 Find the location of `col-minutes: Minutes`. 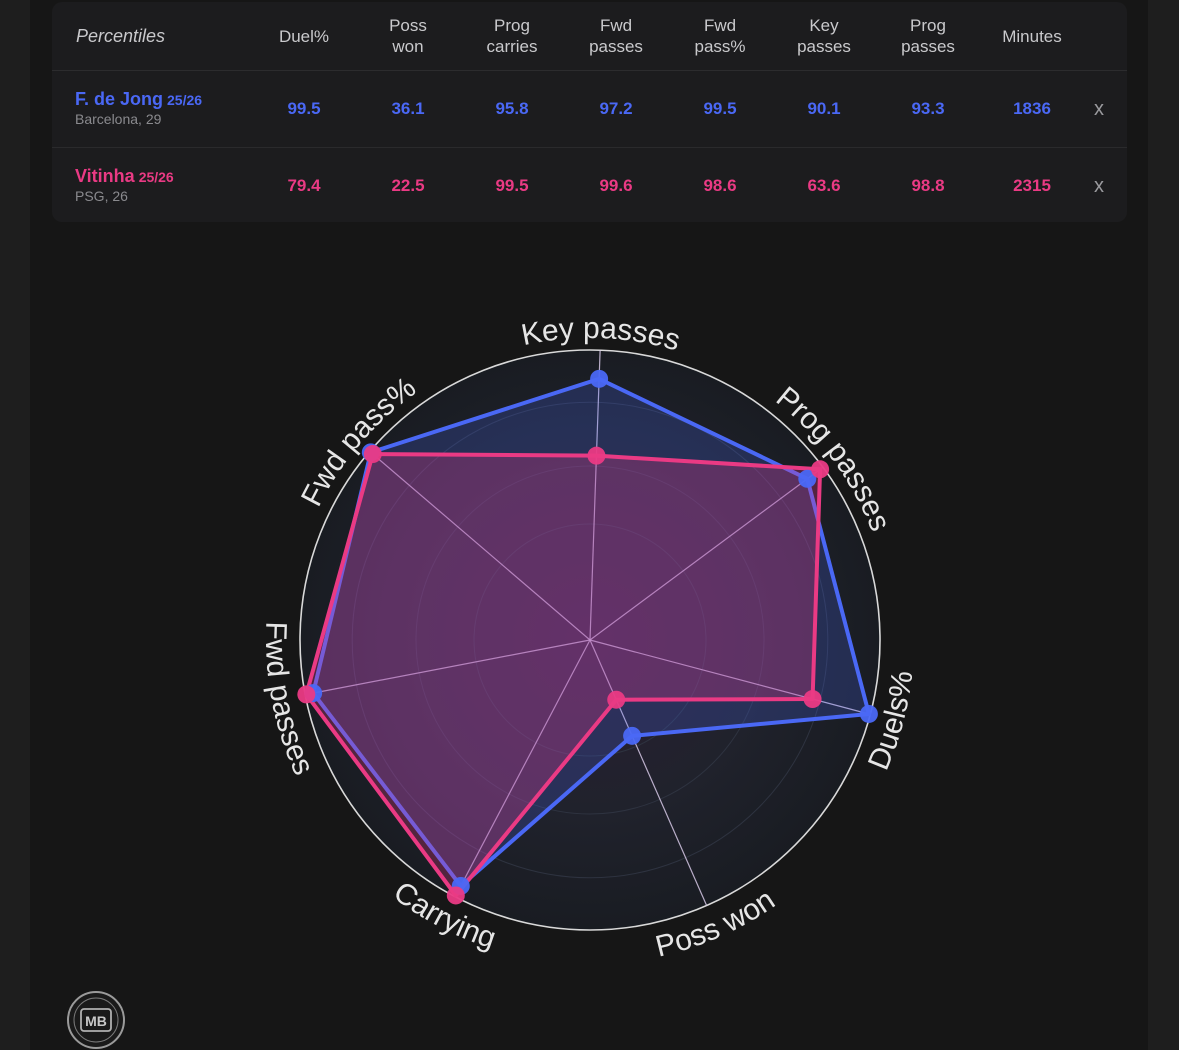

col-minutes: Minutes is located at coordinates (1032, 36).